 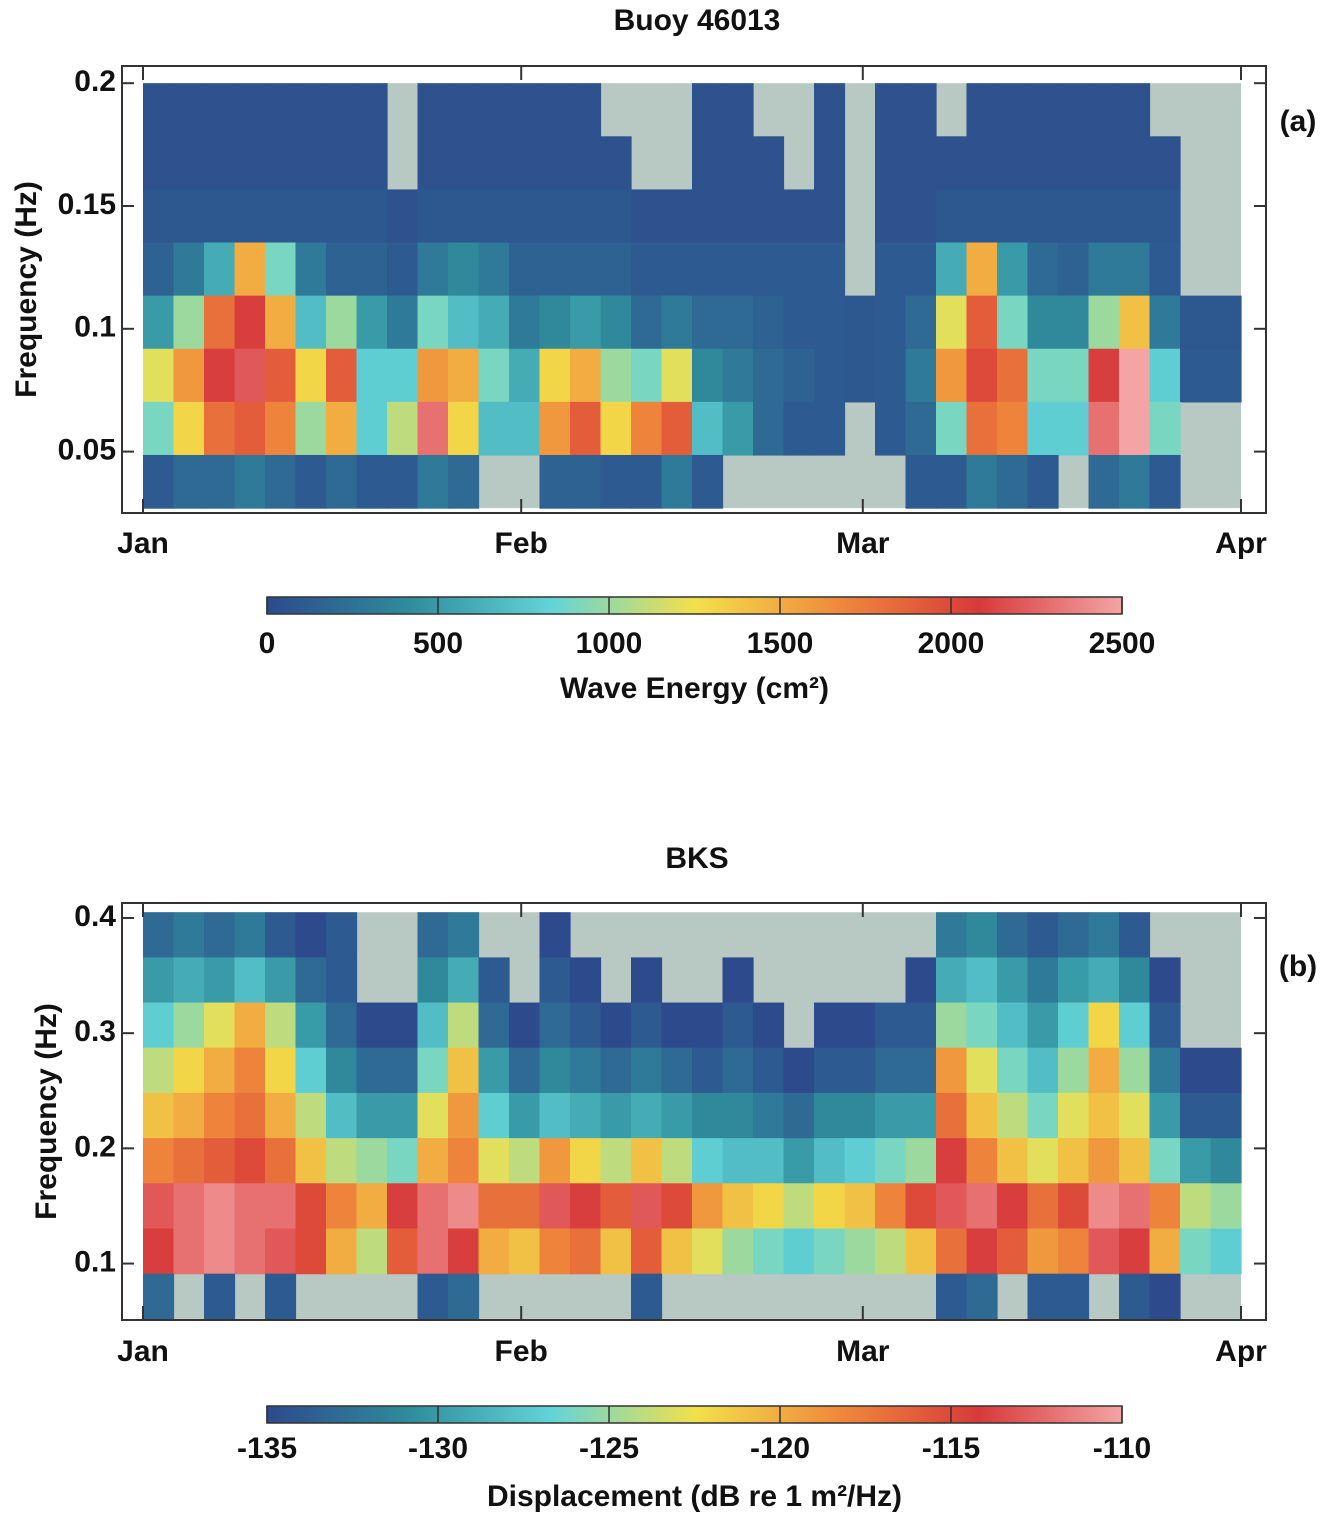 What do you see at coordinates (438, 1448) in the screenshot?
I see `colorbar-tick-label: -130` at bounding box center [438, 1448].